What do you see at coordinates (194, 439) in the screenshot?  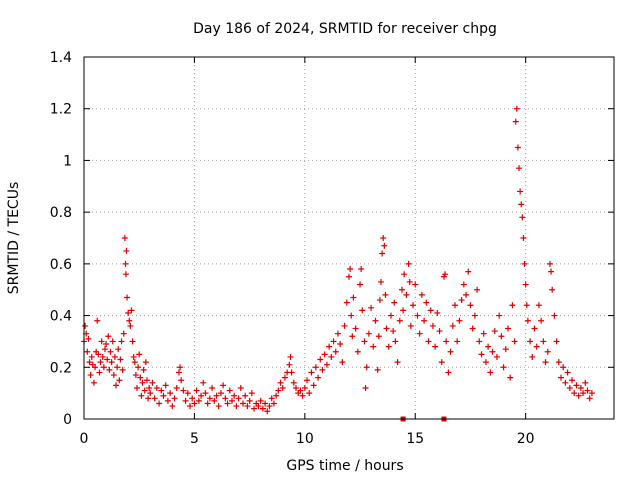 I see `x-tick-label: 5` at bounding box center [194, 439].